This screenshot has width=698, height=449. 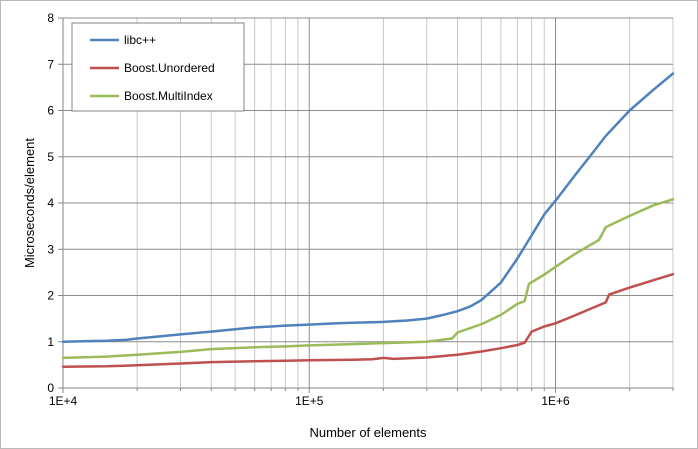 What do you see at coordinates (29, 203) in the screenshot?
I see `y-axis-title: Microseconds/element` at bounding box center [29, 203].